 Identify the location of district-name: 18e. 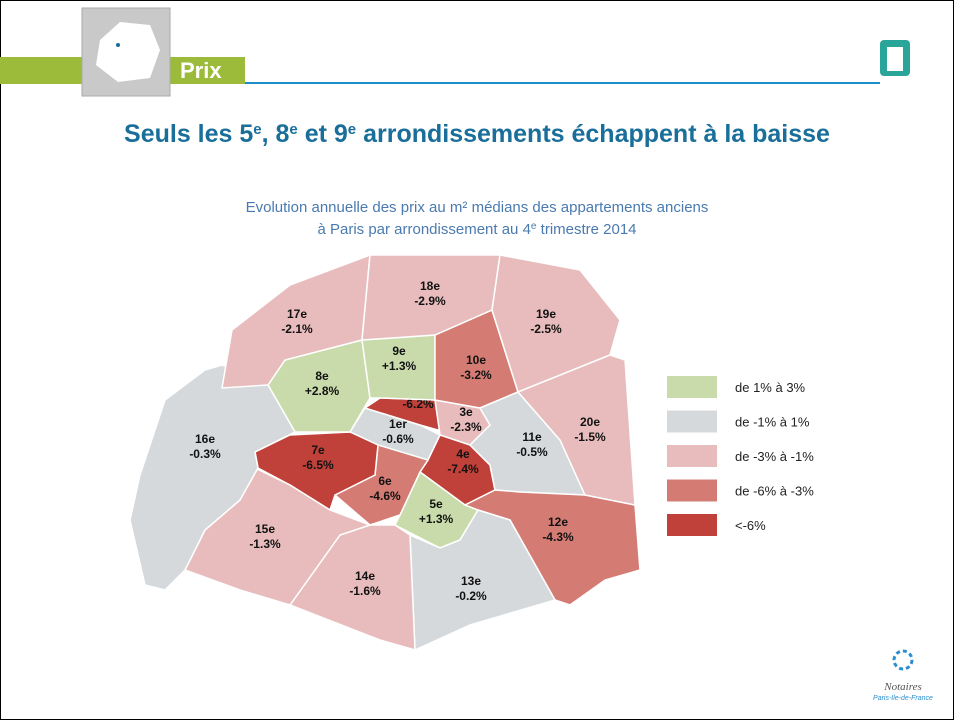
(430, 286).